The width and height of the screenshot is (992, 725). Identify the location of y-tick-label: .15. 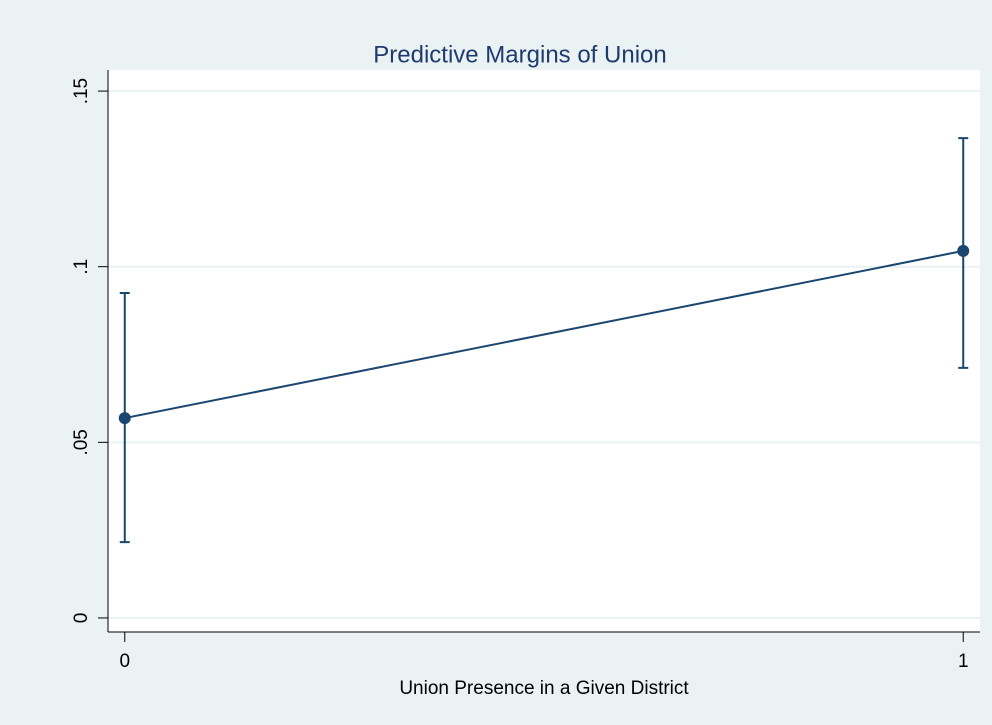
(81, 91).